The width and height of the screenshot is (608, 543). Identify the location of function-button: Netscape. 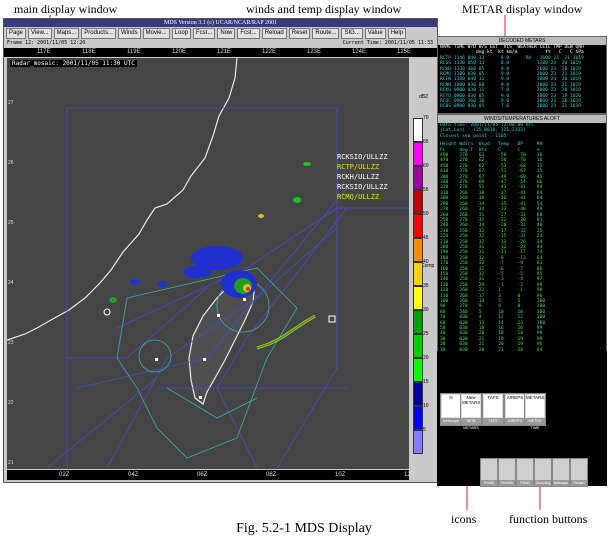
(561, 472).